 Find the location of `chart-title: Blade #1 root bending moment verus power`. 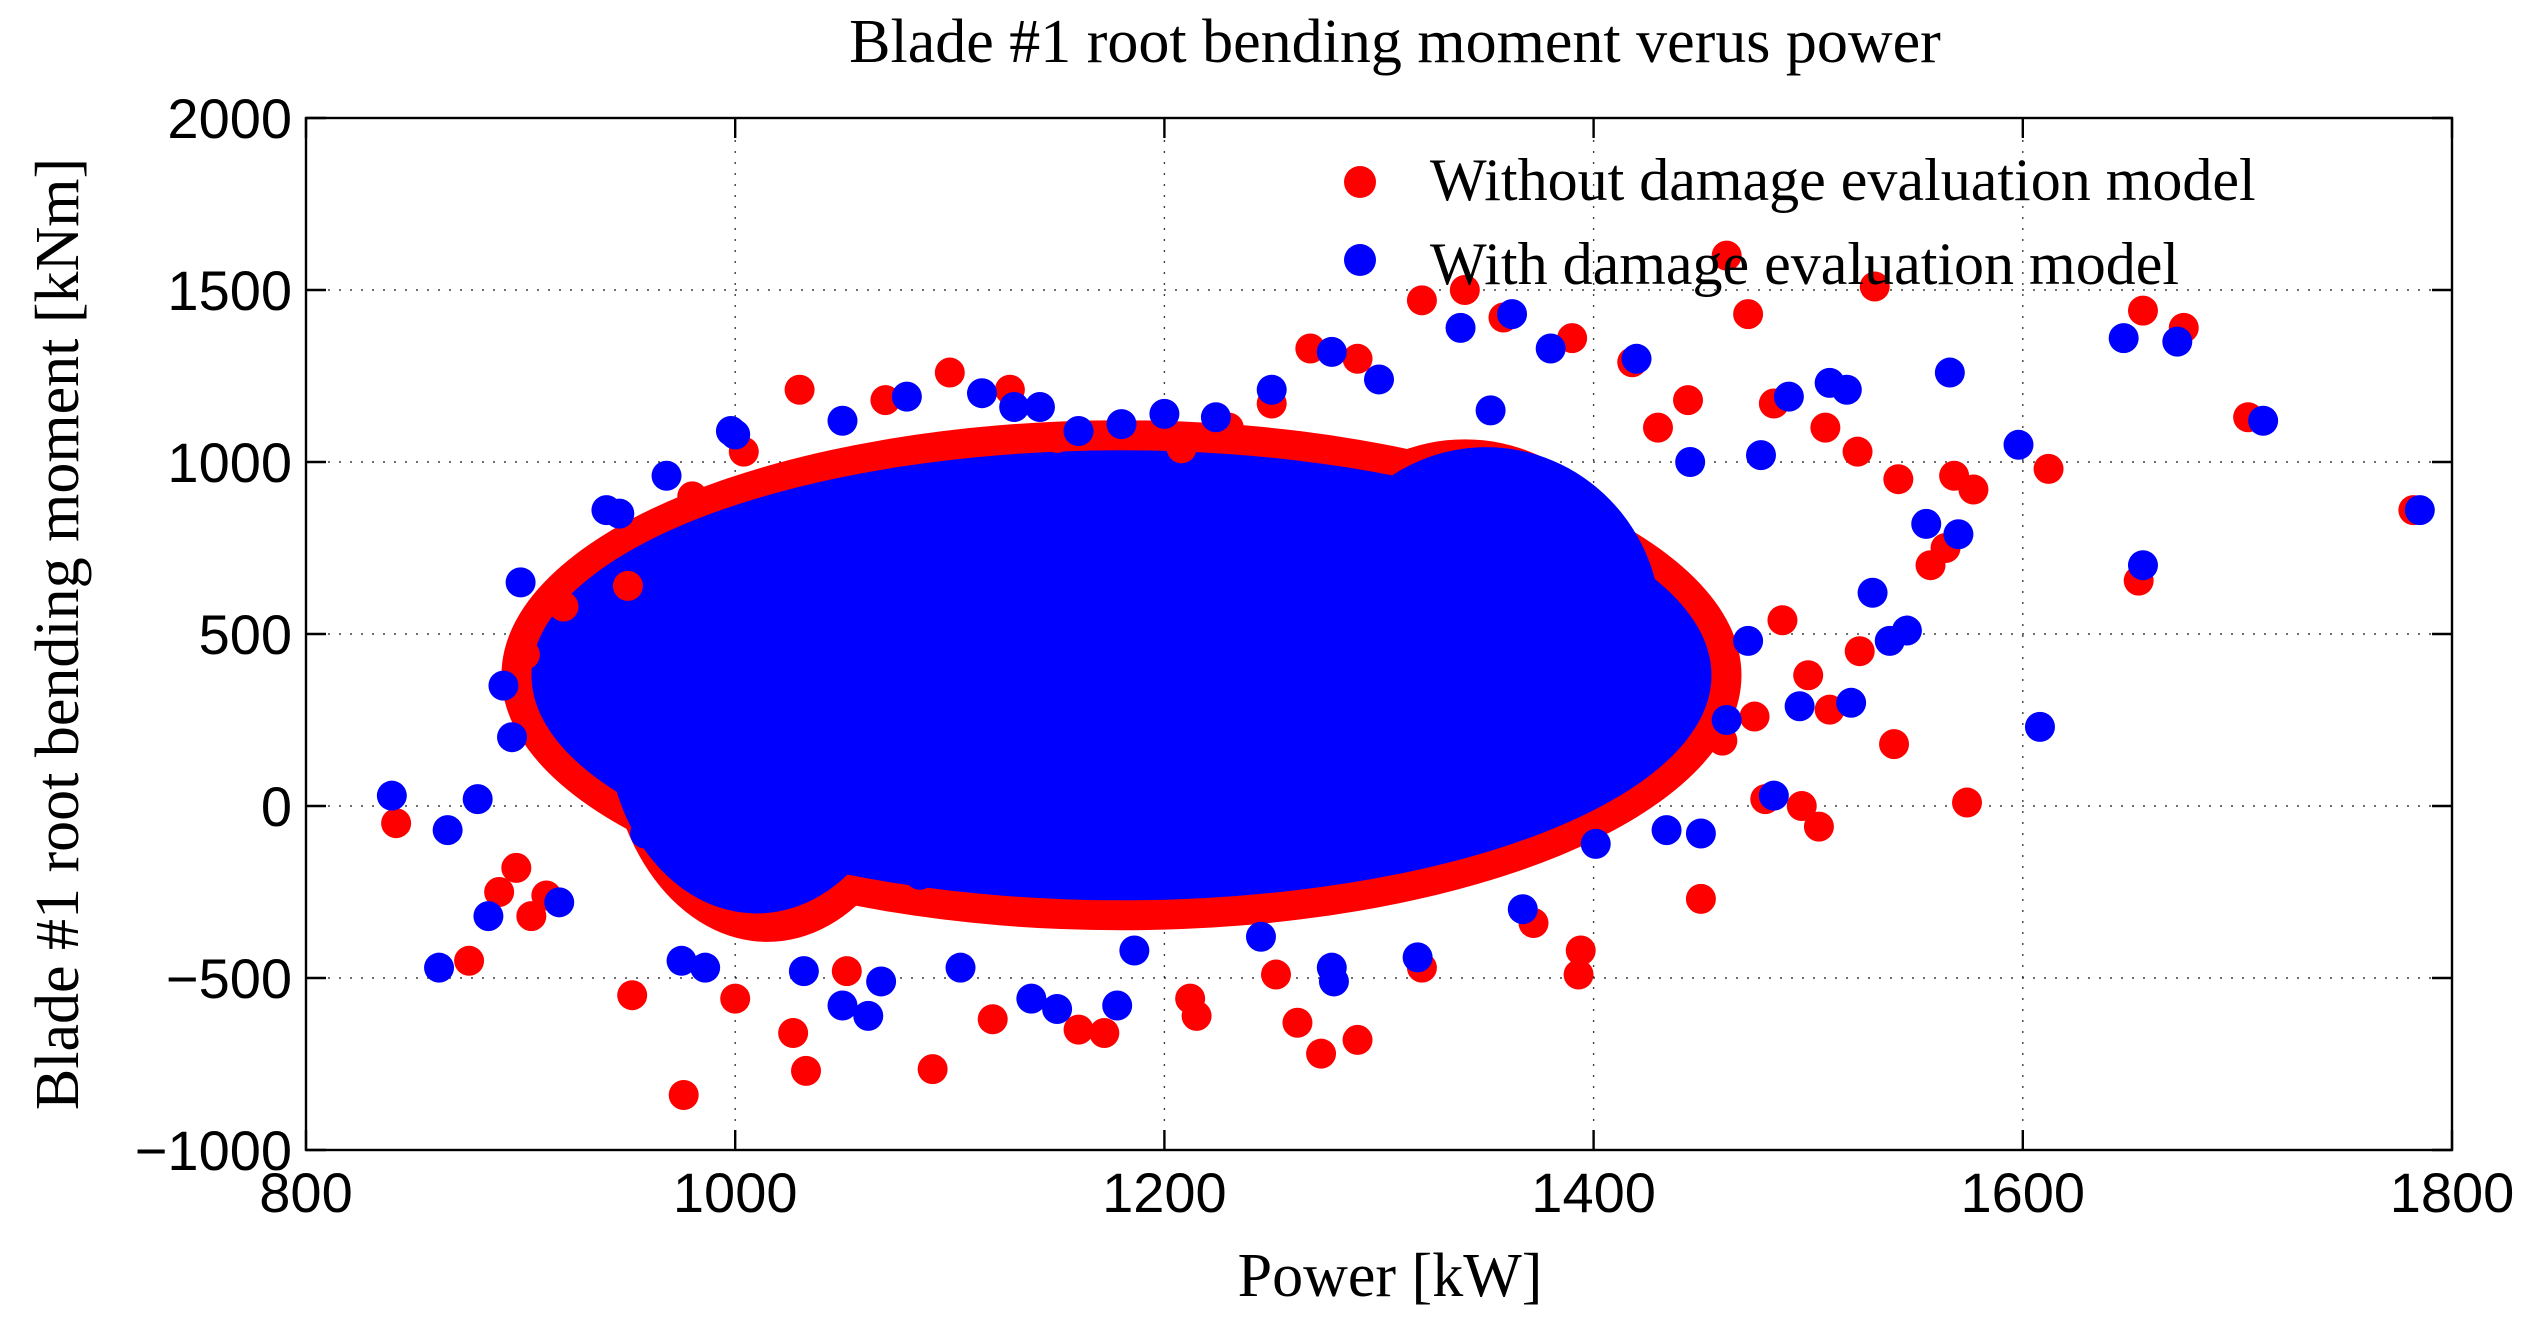

chart-title: Blade #1 root bending moment verus power is located at coordinates (1395, 42).